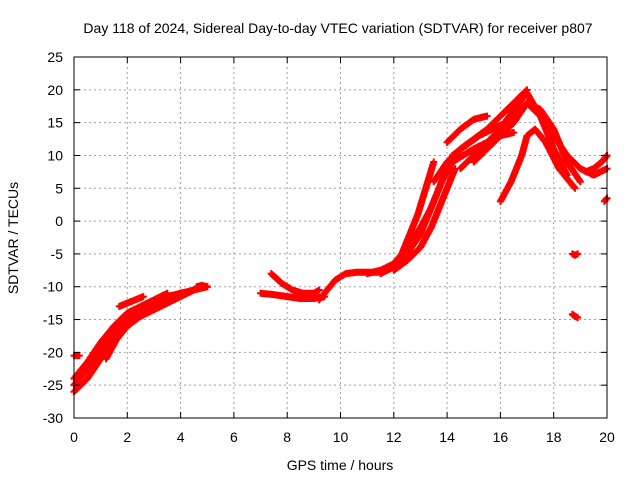 The image size is (640, 480). I want to click on x-axis-label: GPS time / hours, so click(340, 465).